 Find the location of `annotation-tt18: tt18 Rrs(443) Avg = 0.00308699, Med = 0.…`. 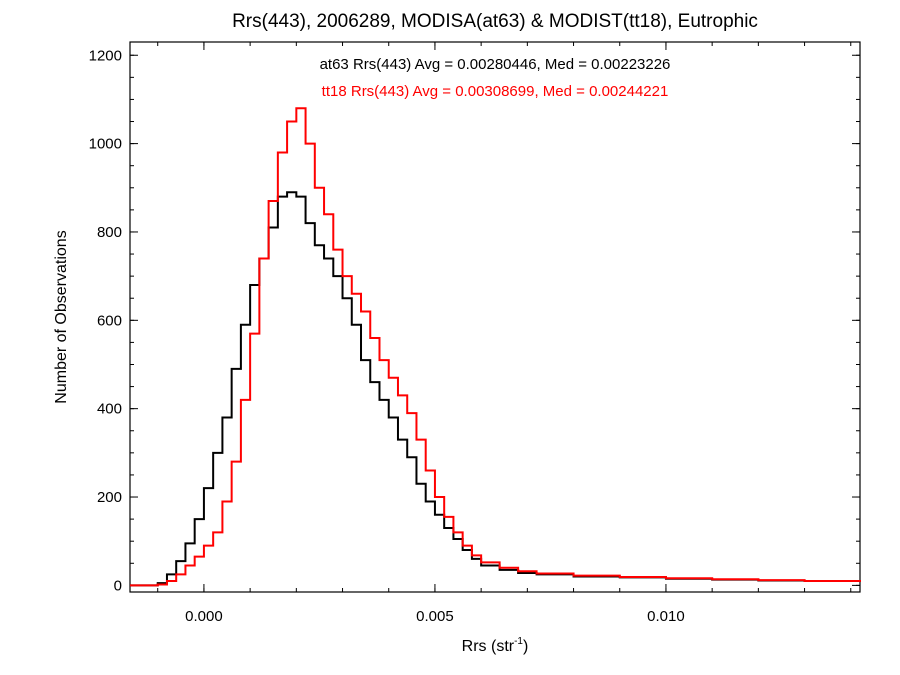

annotation-tt18: tt18 Rrs(443) Avg = 0.00308699, Med = 0.… is located at coordinates (495, 91).